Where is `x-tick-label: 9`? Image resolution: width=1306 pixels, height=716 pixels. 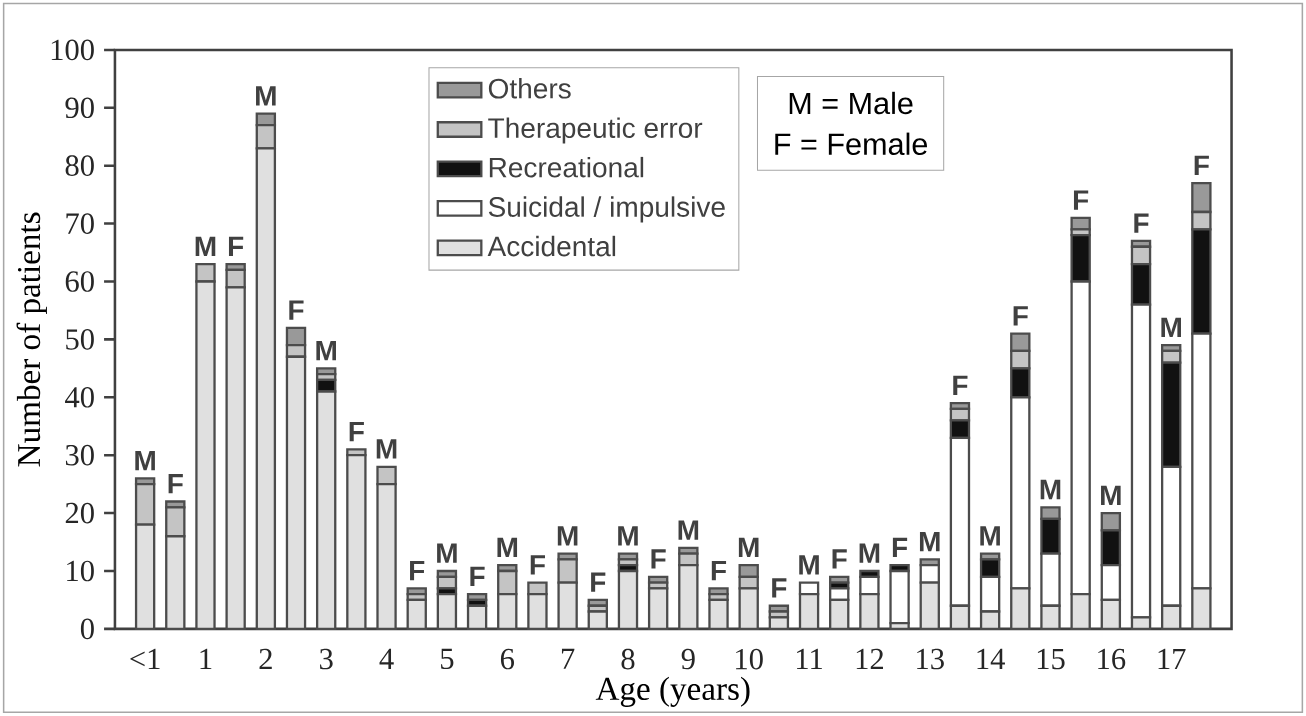 x-tick-label: 9 is located at coordinates (688, 659).